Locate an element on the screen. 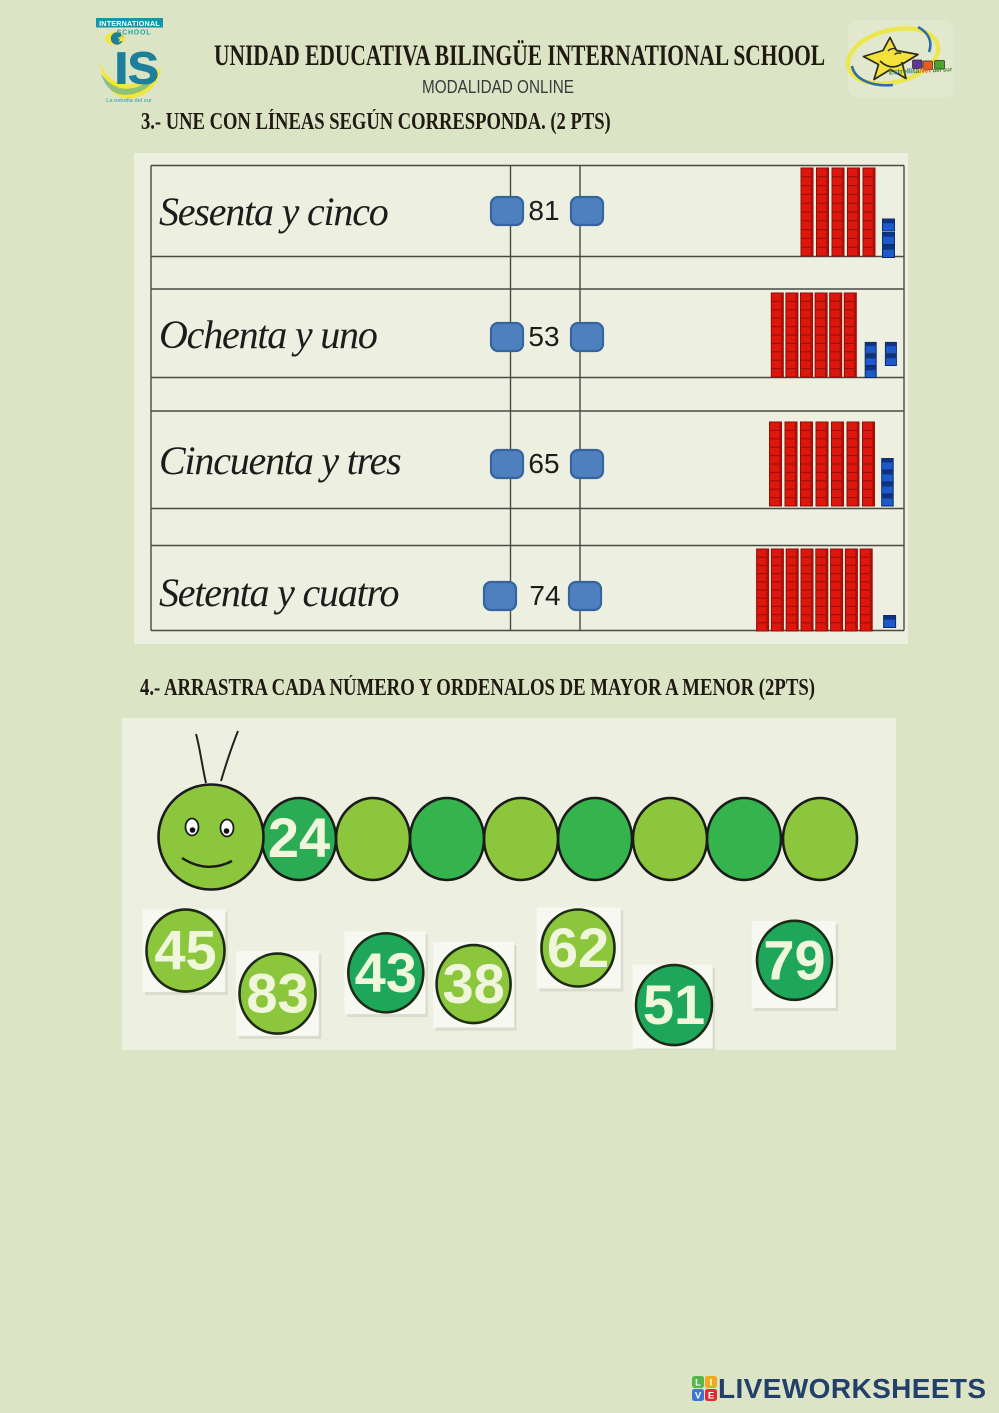 The height and width of the screenshot is (1413, 999). svg-text: 53 is located at coordinates (543, 336).